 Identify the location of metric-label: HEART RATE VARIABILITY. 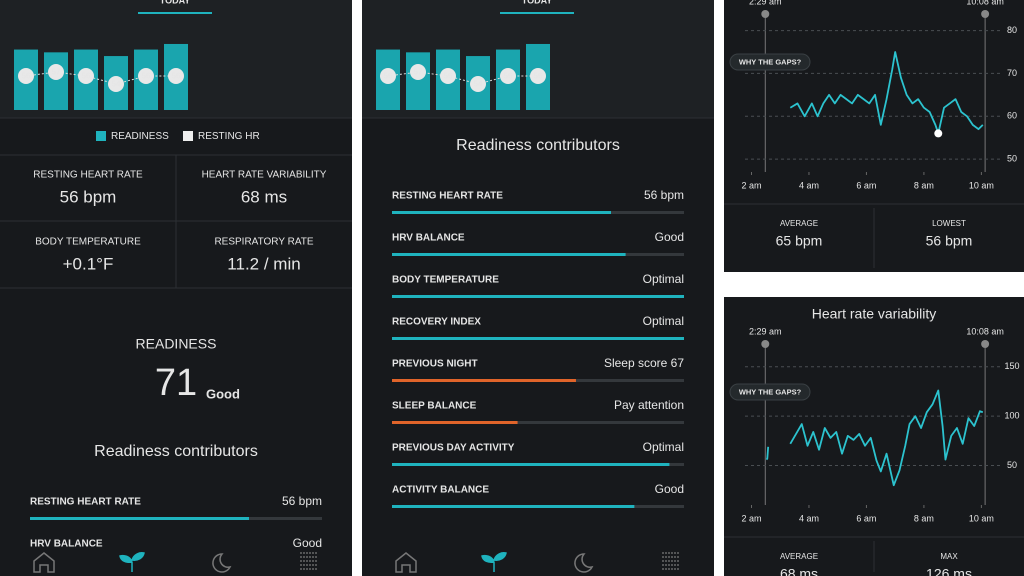
(264, 175).